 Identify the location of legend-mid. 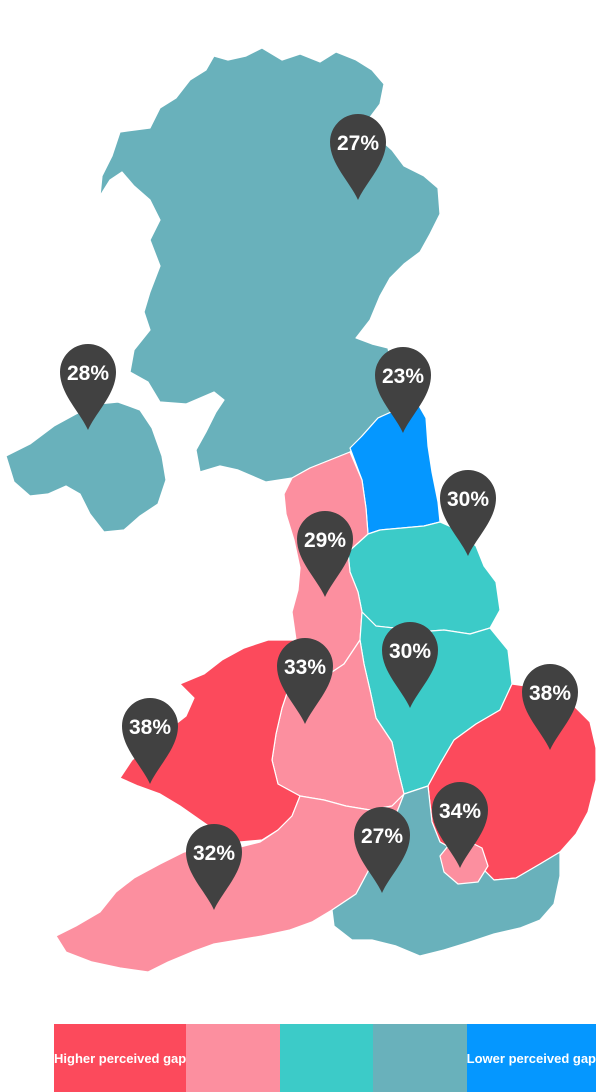
(326, 1058).